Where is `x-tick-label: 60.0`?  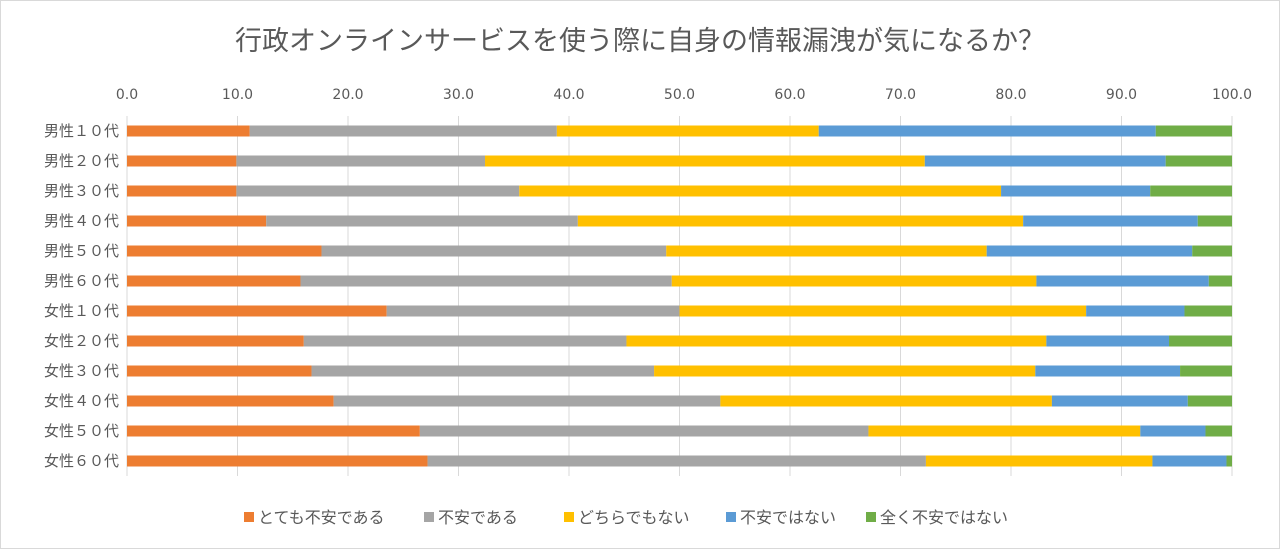 x-tick-label: 60.0 is located at coordinates (789, 95).